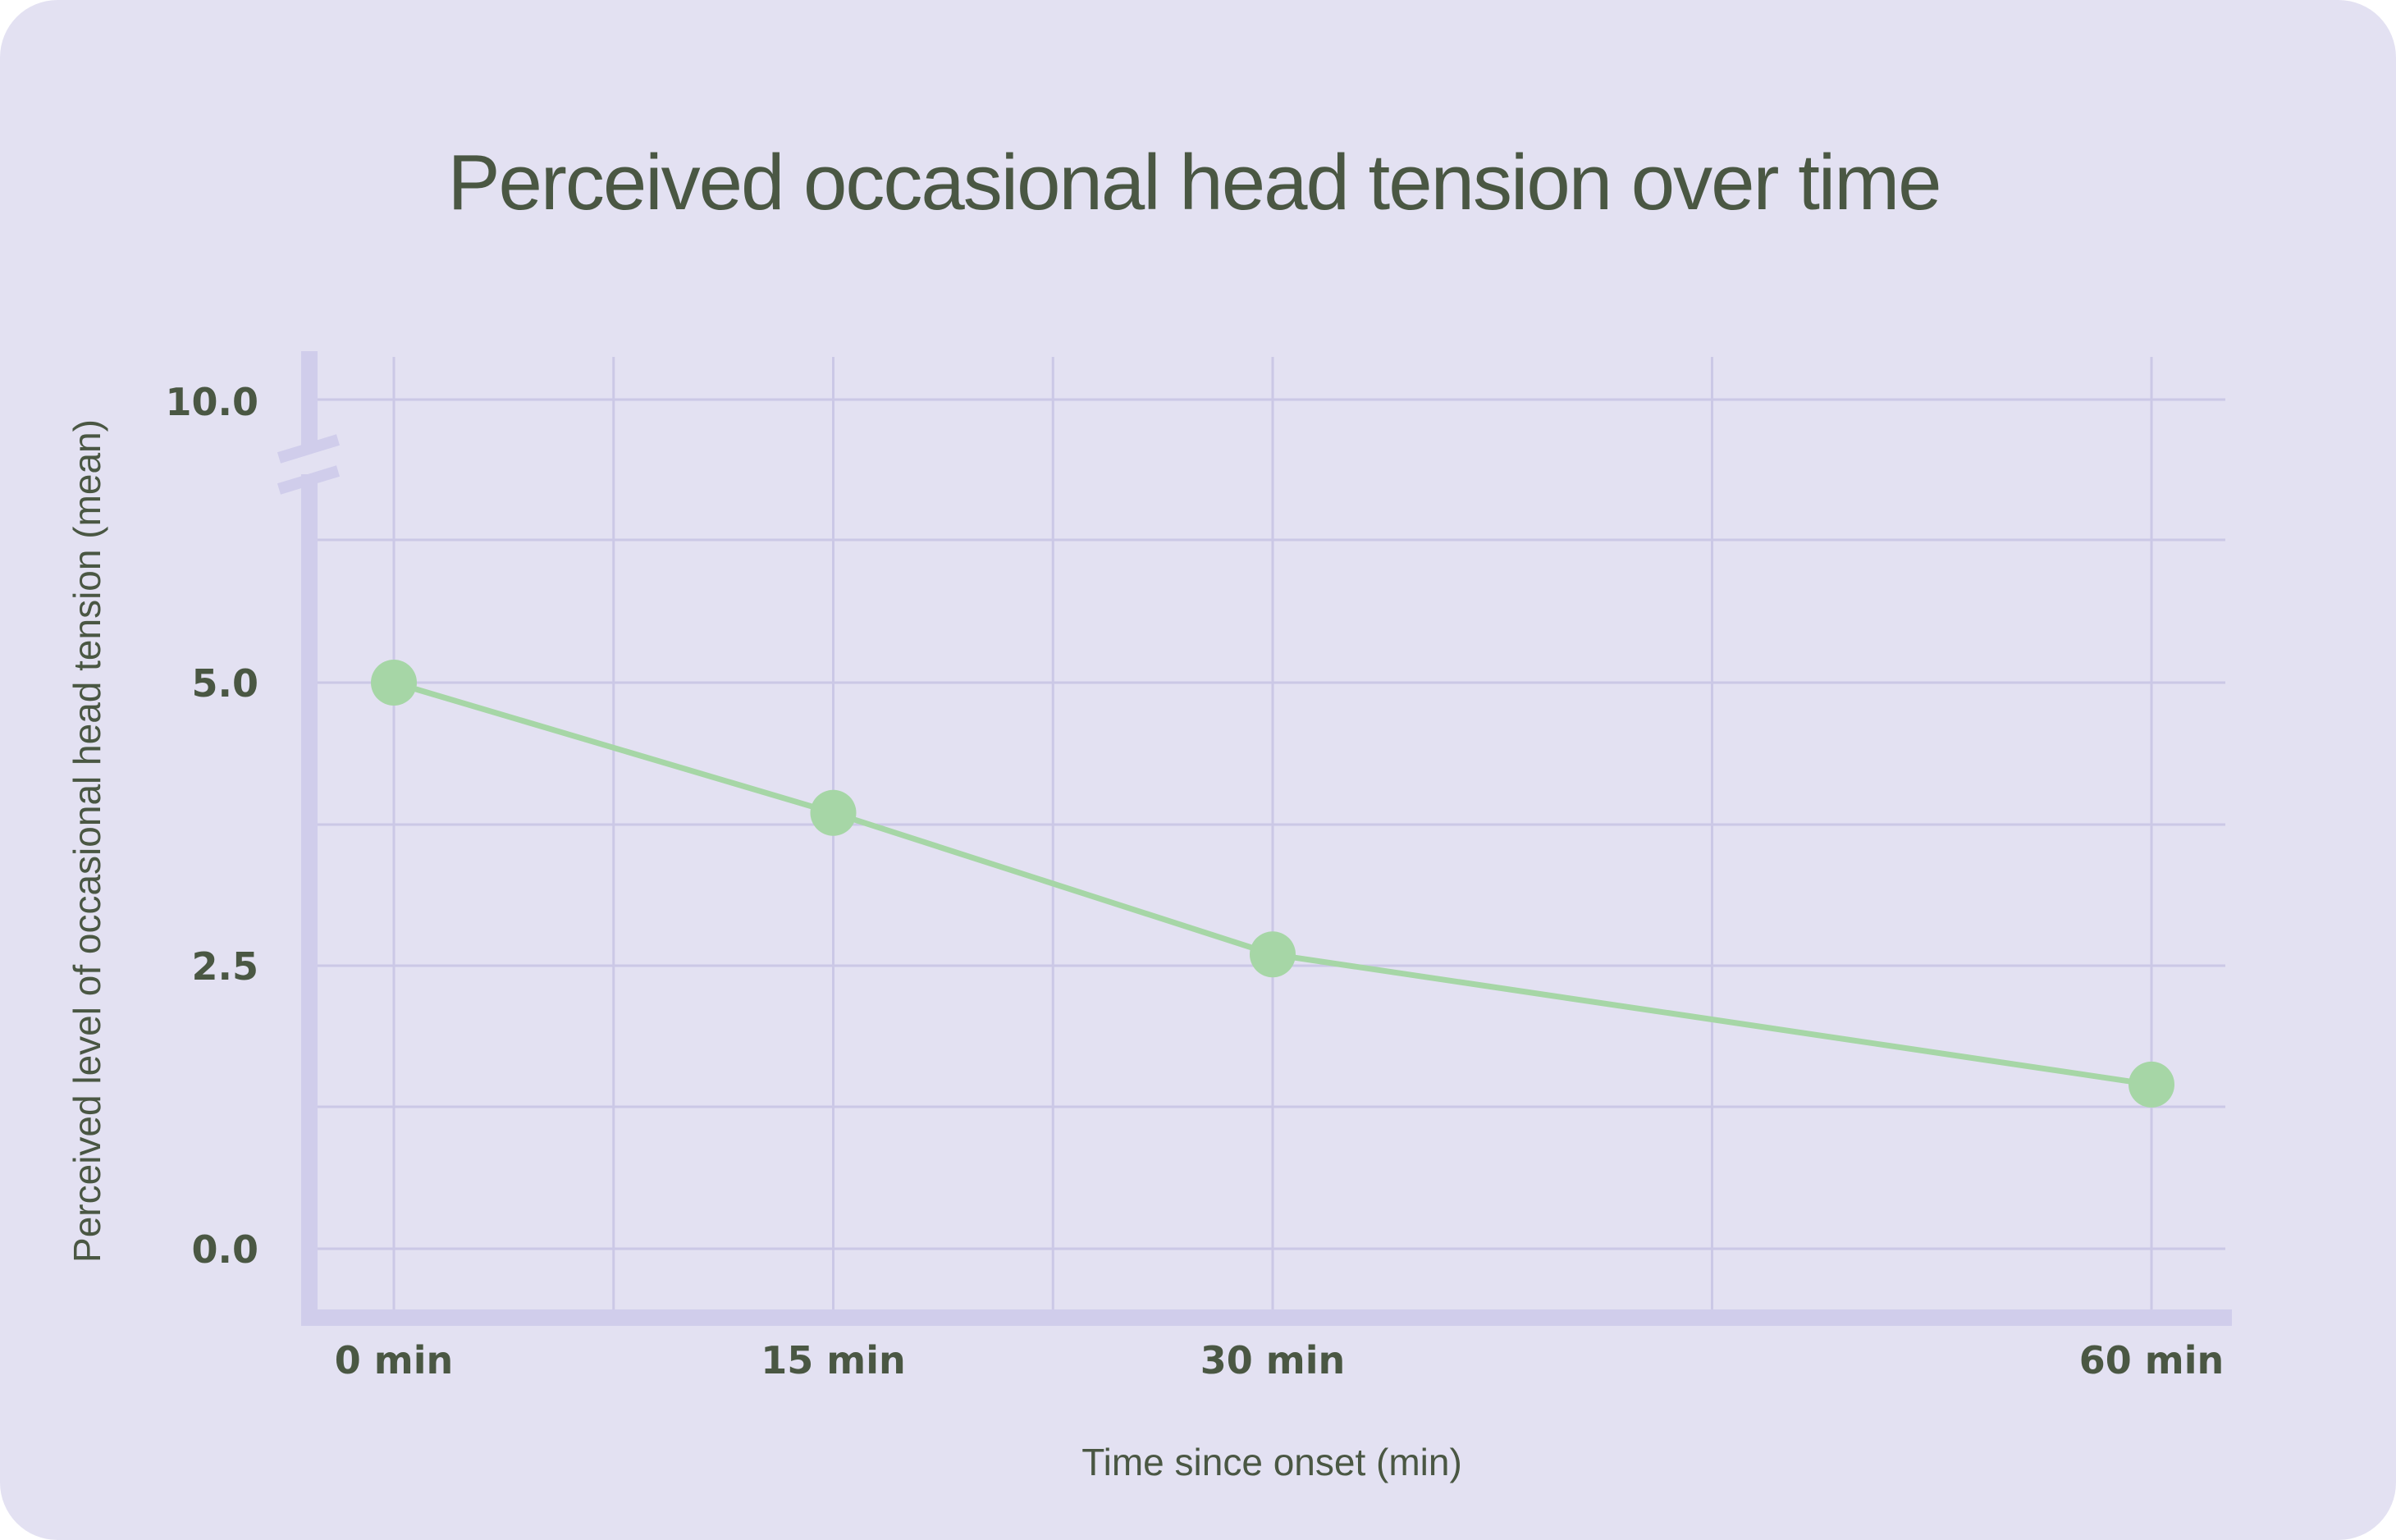 The width and height of the screenshot is (2396, 1540). I want to click on x-tick-labels: 0 min 15 min 30 min 60 min, so click(1279, 1360).